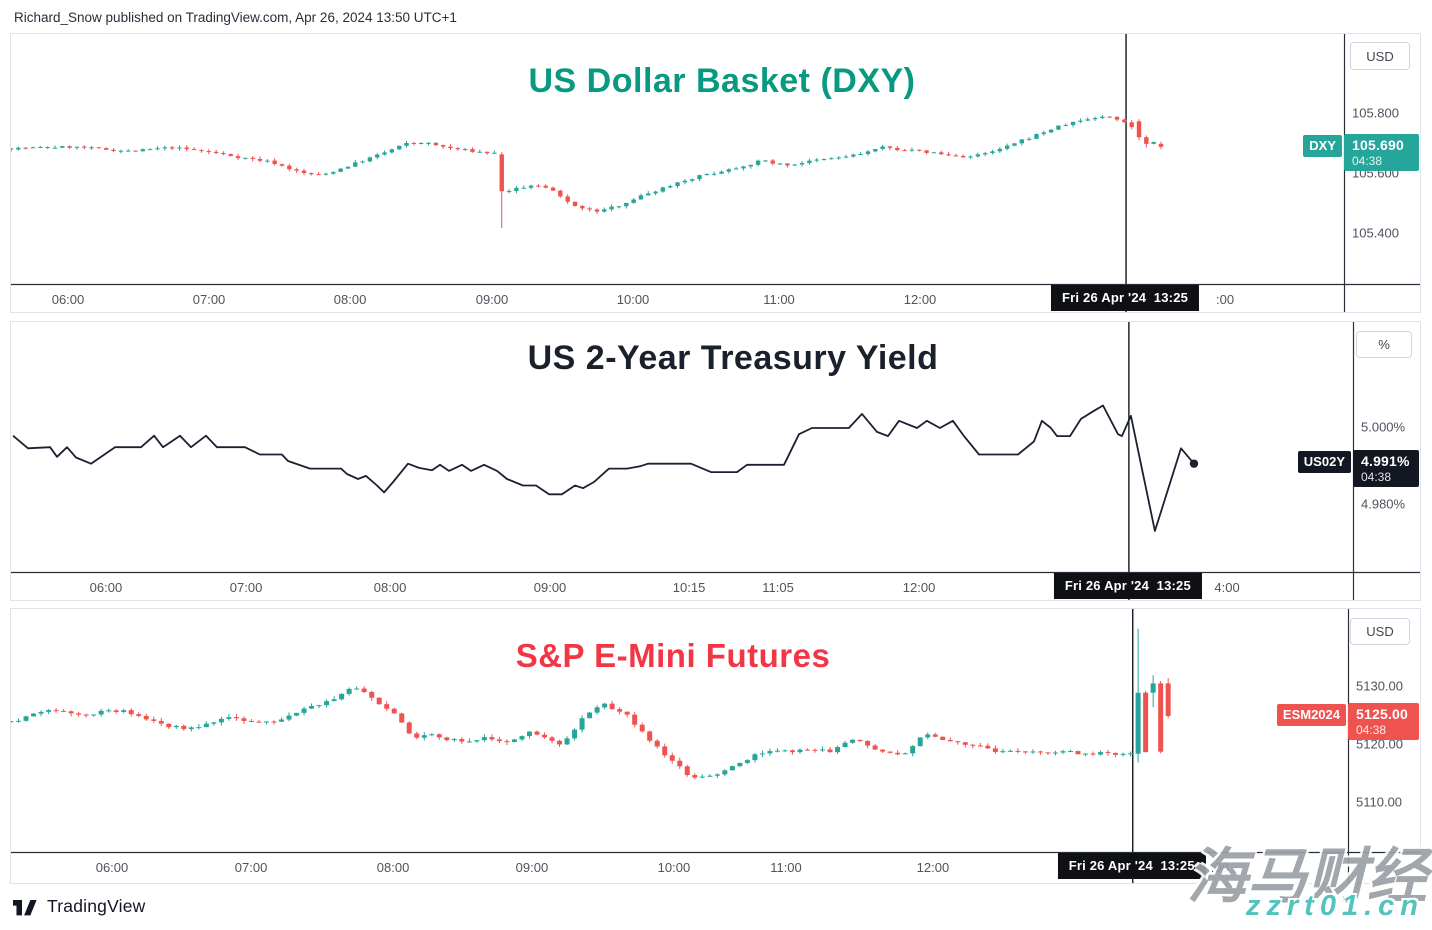  Describe the element at coordinates (1383, 504) in the screenshot. I see `price-tick-label: 4.980%` at that location.